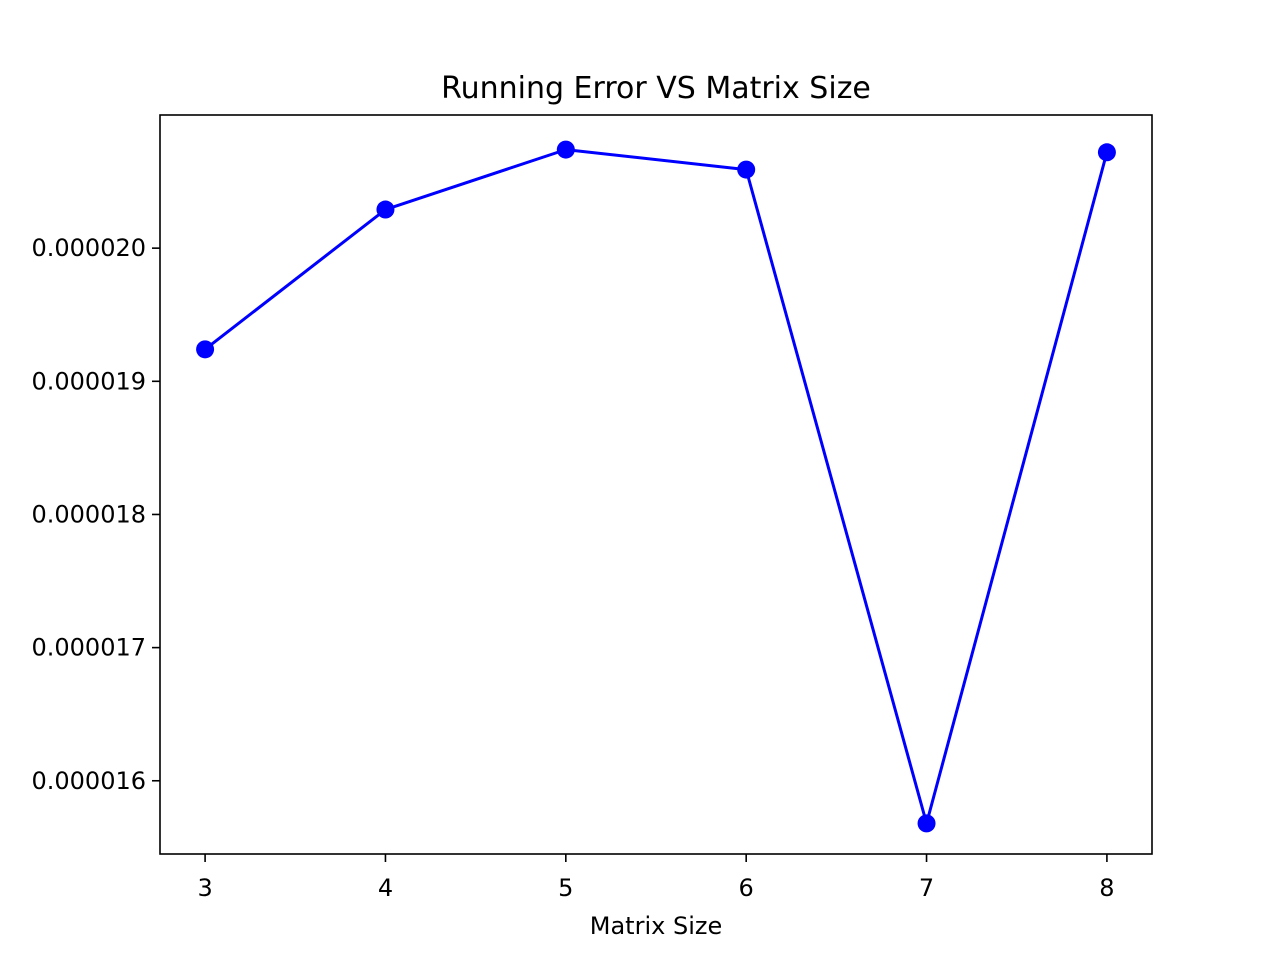 Image resolution: width=1280 pixels, height=960 pixels. What do you see at coordinates (204, 888) in the screenshot?
I see `x-tick-label: 3` at bounding box center [204, 888].